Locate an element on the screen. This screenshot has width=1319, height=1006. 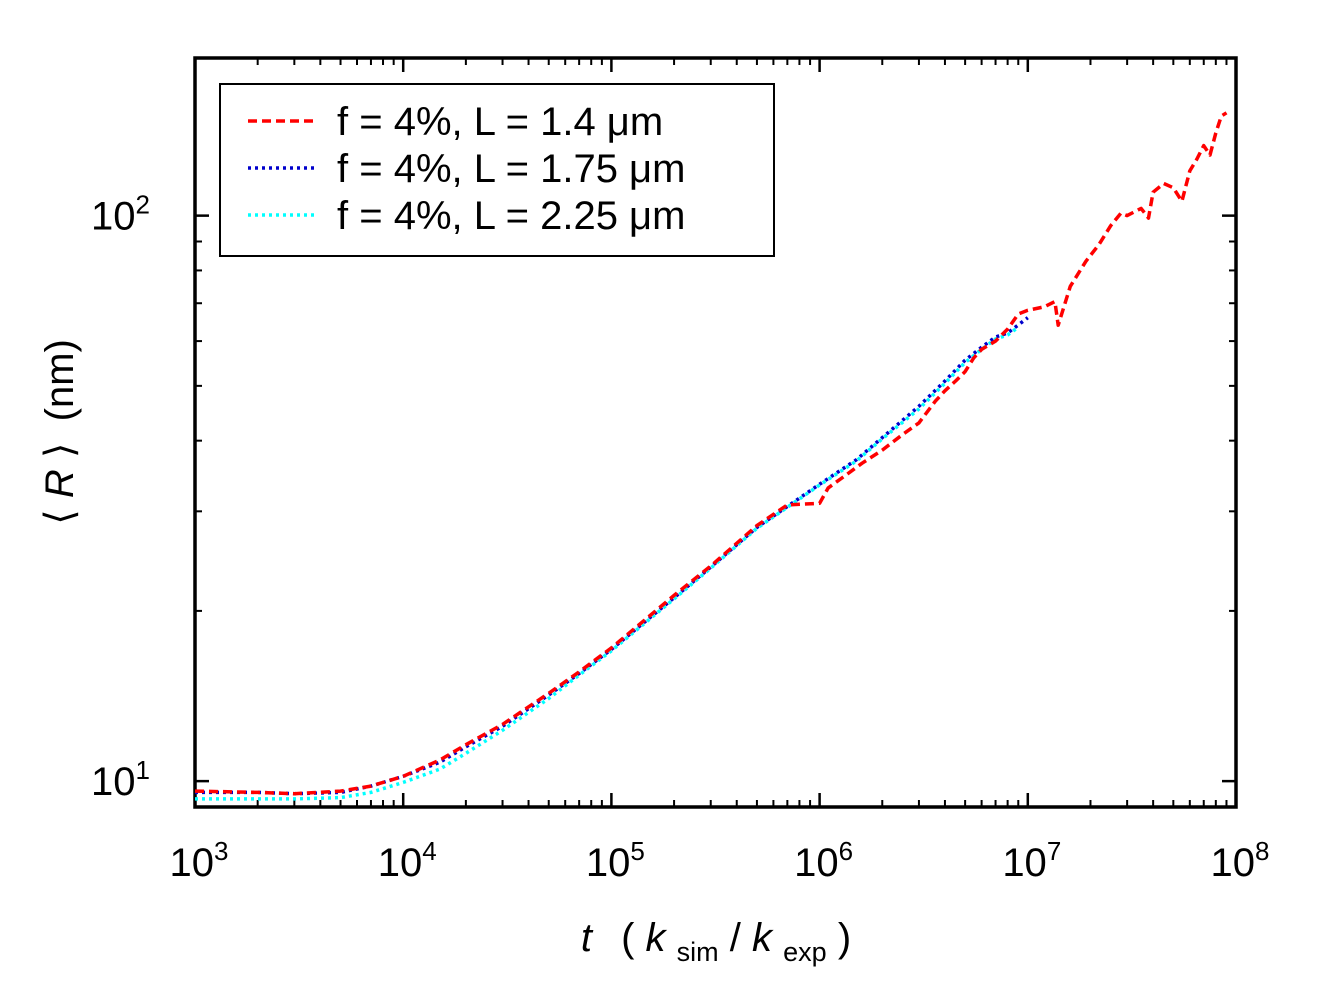
x-tick-label: 10³ is located at coordinates (199, 860).